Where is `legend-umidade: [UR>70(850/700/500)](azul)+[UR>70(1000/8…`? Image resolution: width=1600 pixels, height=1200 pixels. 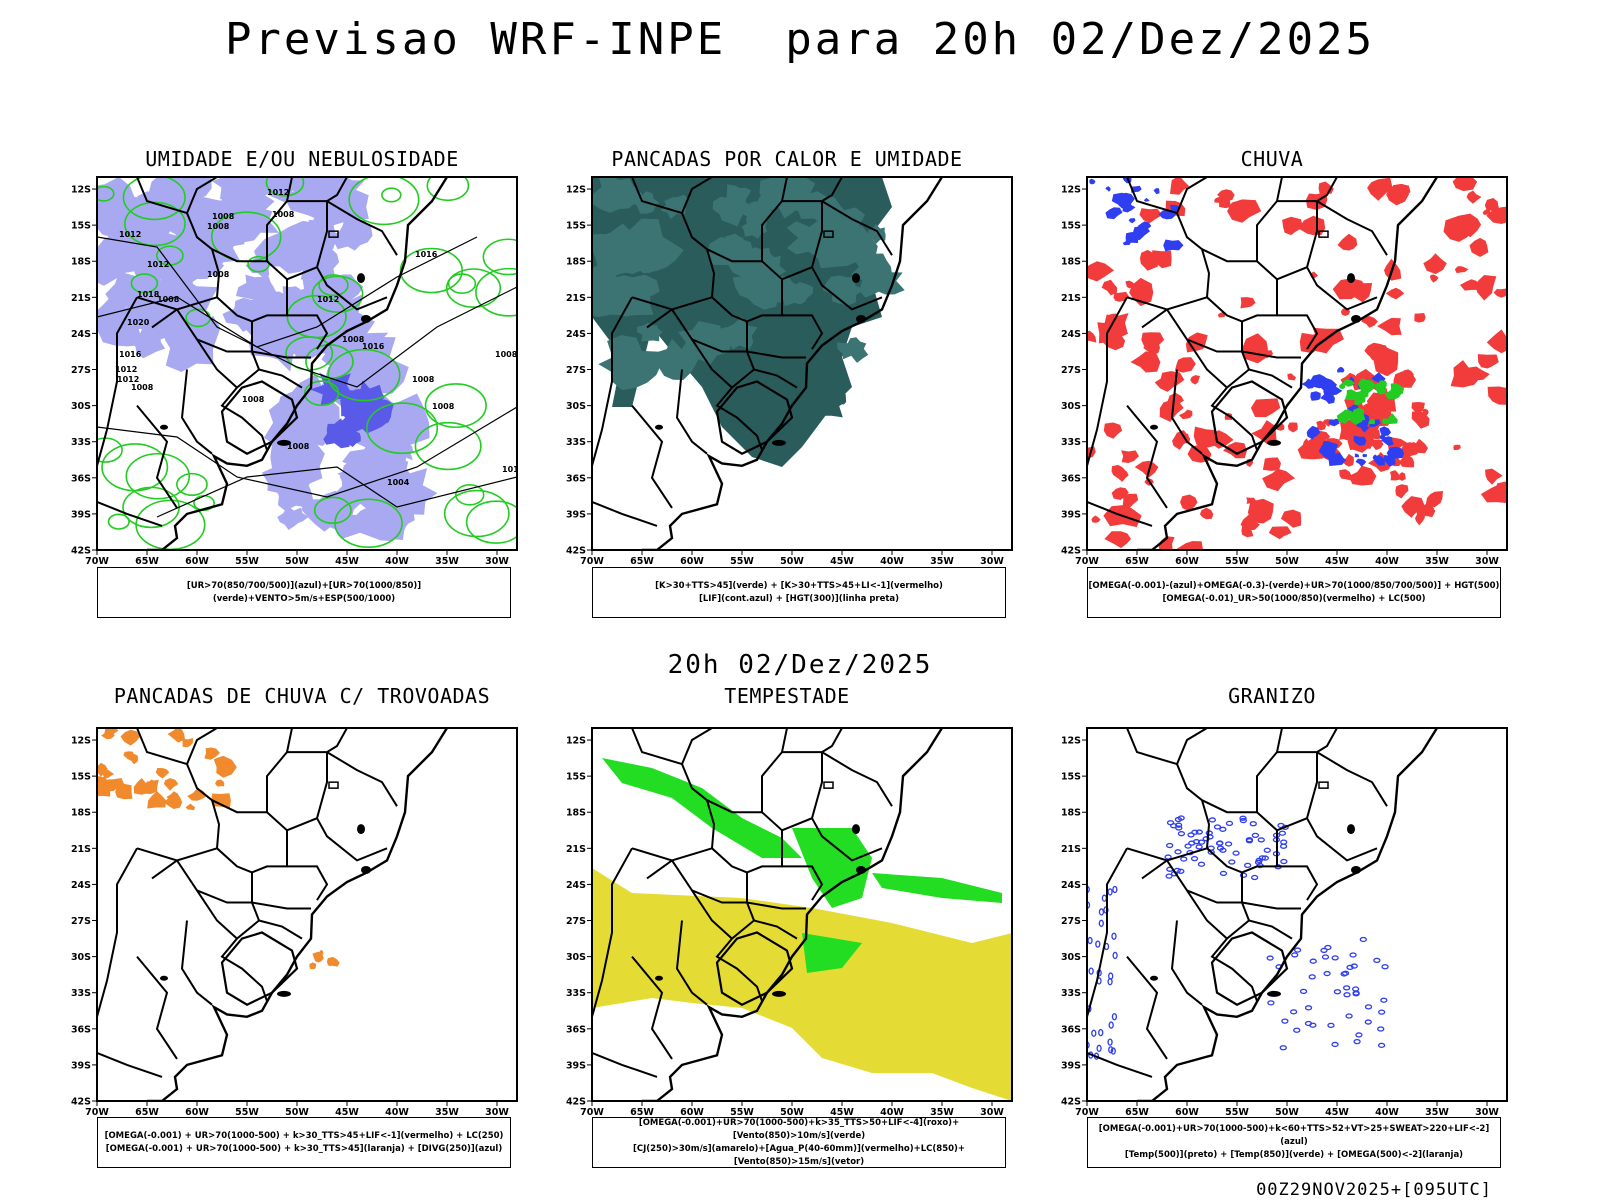 legend-umidade: [UR>70(850/700/500)](azul)+[UR>70(1000/8… is located at coordinates (304, 592).